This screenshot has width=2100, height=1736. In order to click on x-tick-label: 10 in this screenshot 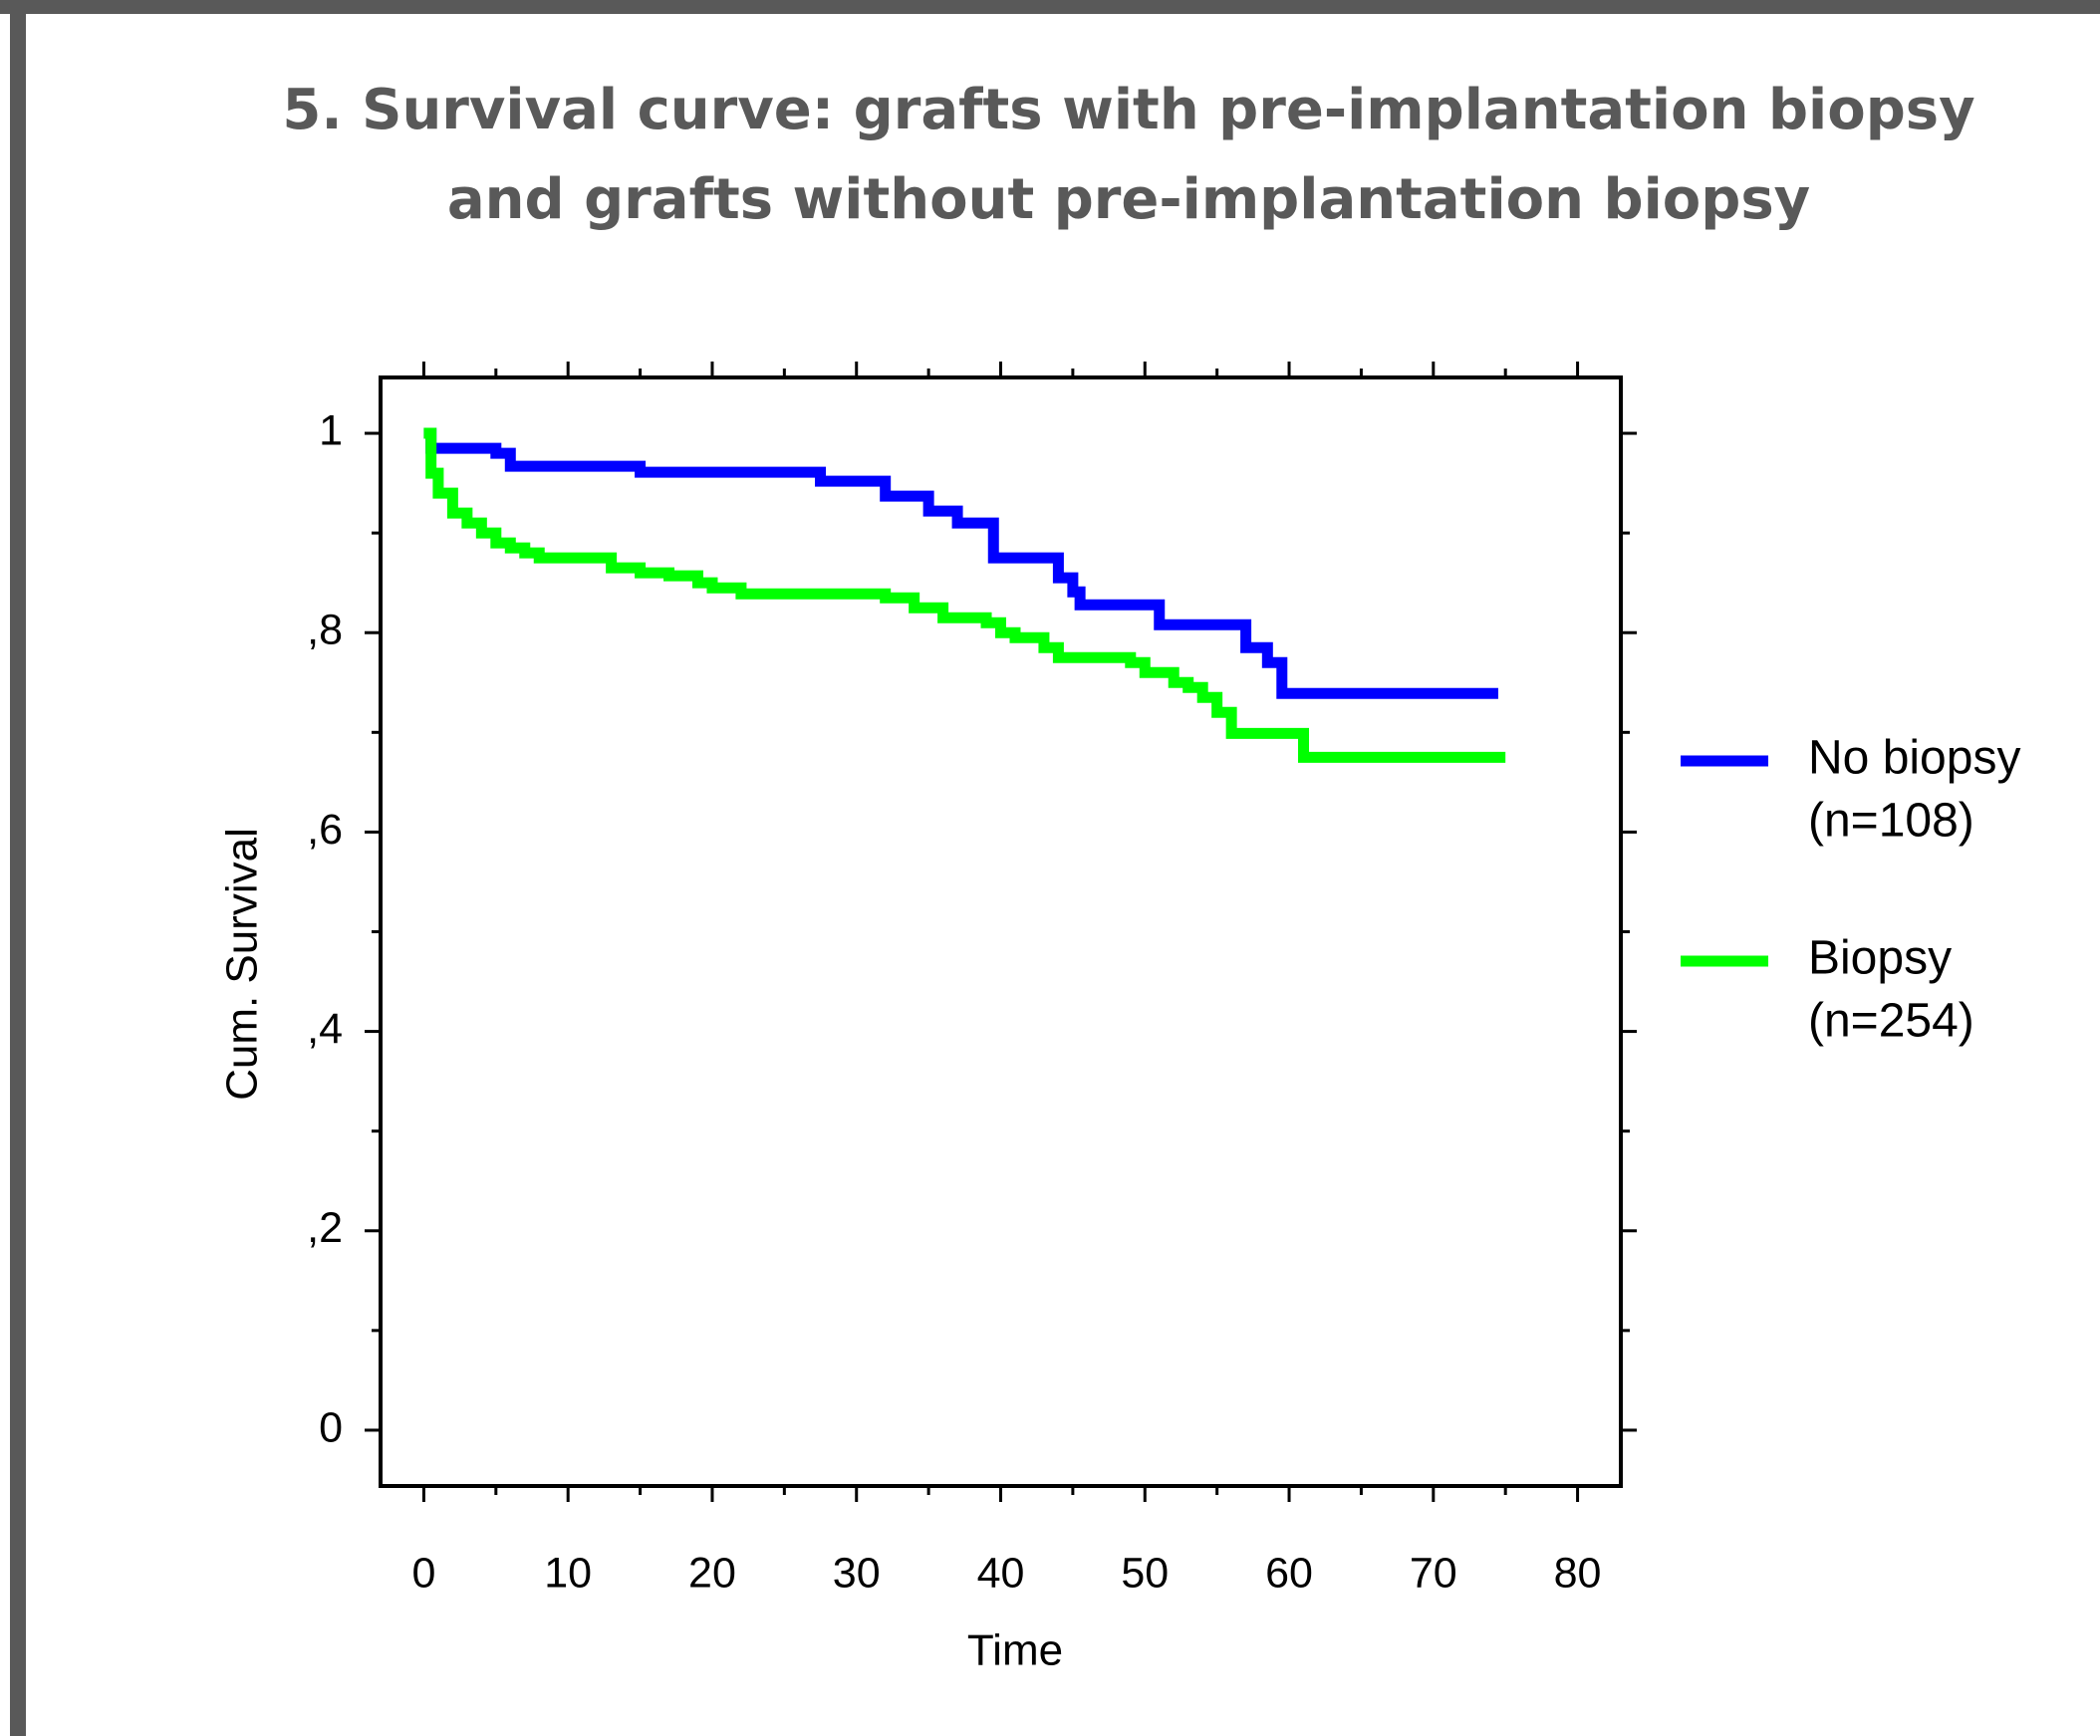, I will do `click(568, 1573)`.